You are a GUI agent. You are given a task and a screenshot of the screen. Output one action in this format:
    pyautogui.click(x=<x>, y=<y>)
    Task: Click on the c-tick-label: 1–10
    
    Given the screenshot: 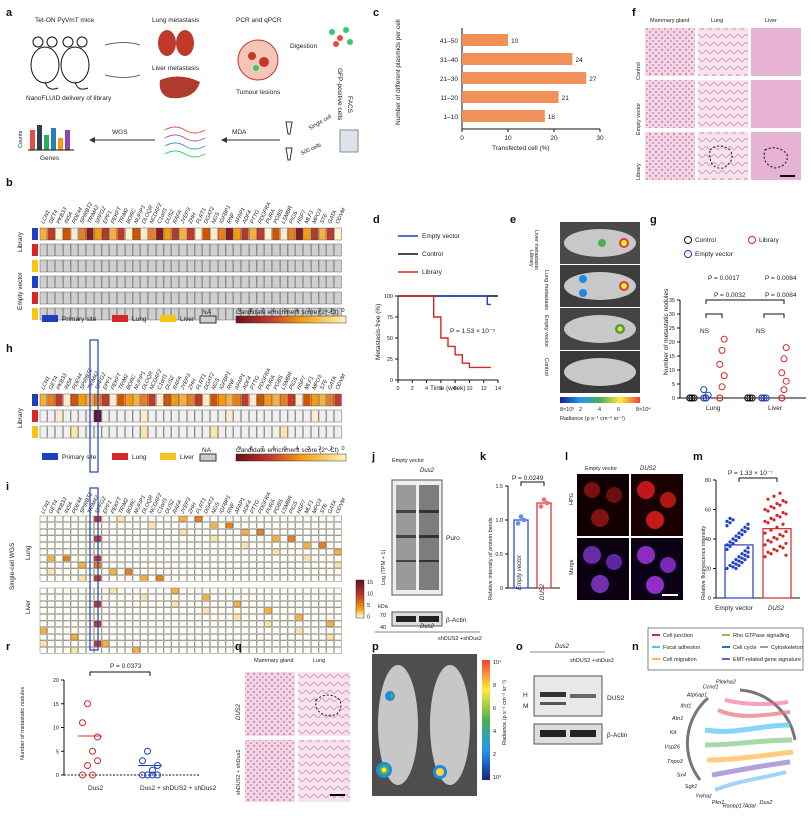 What is the action you would take?
    pyautogui.click(x=451, y=117)
    